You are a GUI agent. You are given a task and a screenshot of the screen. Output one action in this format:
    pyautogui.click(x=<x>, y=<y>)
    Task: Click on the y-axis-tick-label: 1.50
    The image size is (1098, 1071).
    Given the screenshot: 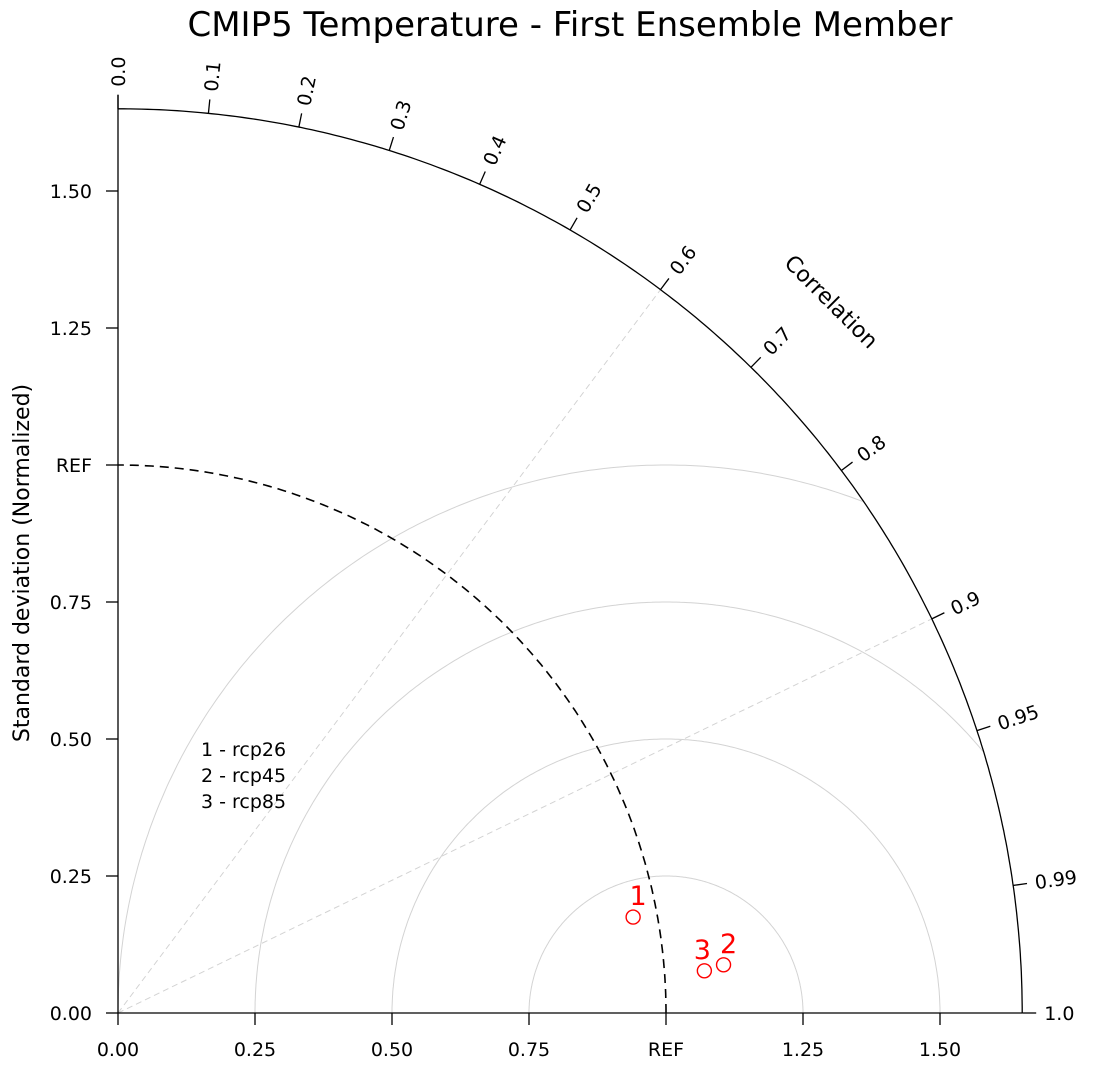 What is the action you would take?
    pyautogui.click(x=71, y=192)
    